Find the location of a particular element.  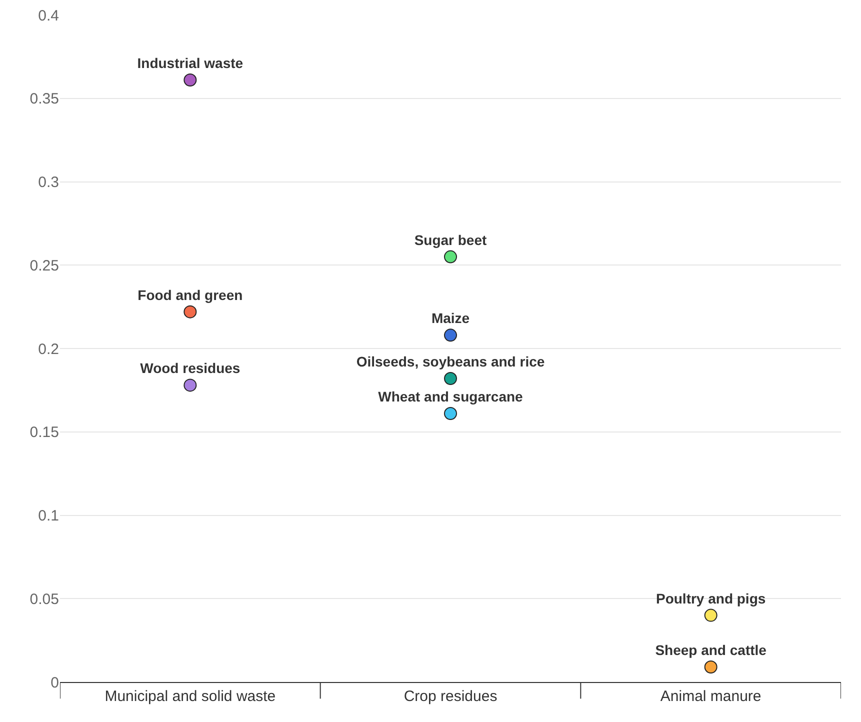

x-tick-label: Crop residues is located at coordinates (451, 696).